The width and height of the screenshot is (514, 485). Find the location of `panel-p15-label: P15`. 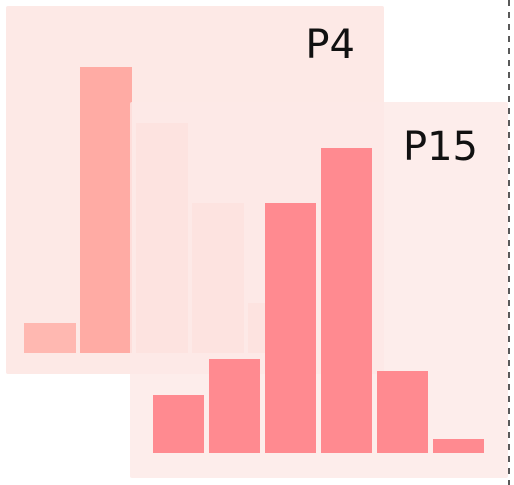

panel-p15-label: P15 is located at coordinates (440, 147).